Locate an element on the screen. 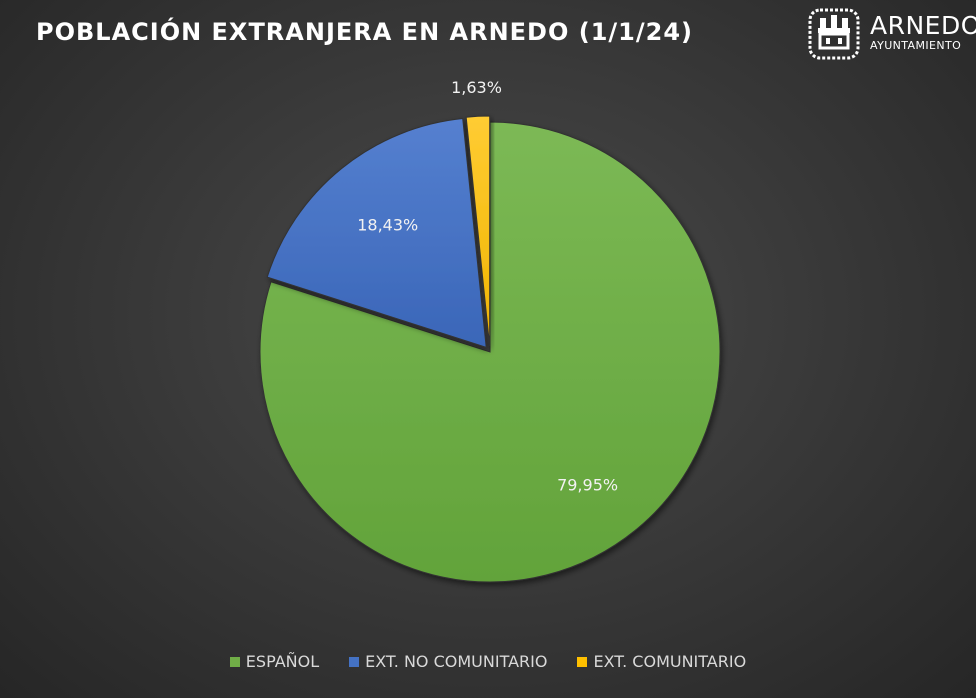  legend-item-2: EXT. NO COMUNITARIO is located at coordinates (448, 661).